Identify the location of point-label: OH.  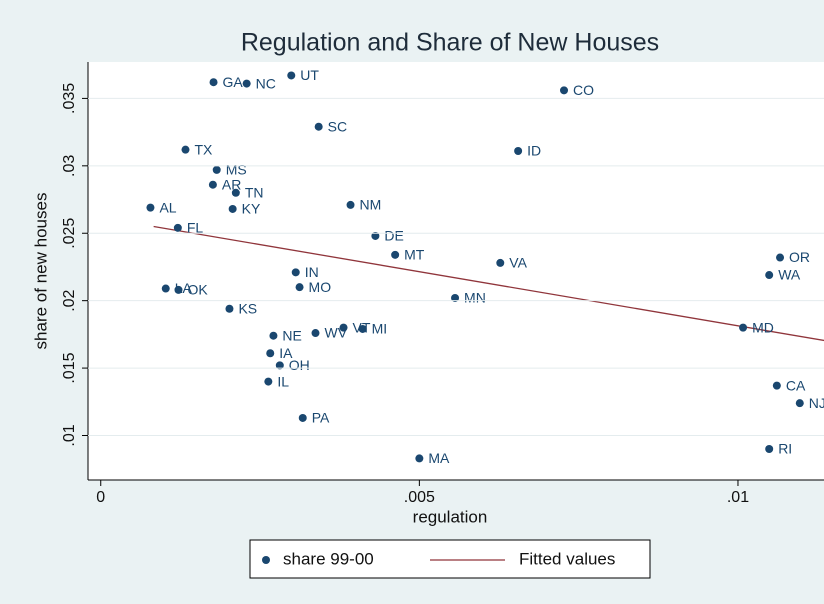
(299, 365).